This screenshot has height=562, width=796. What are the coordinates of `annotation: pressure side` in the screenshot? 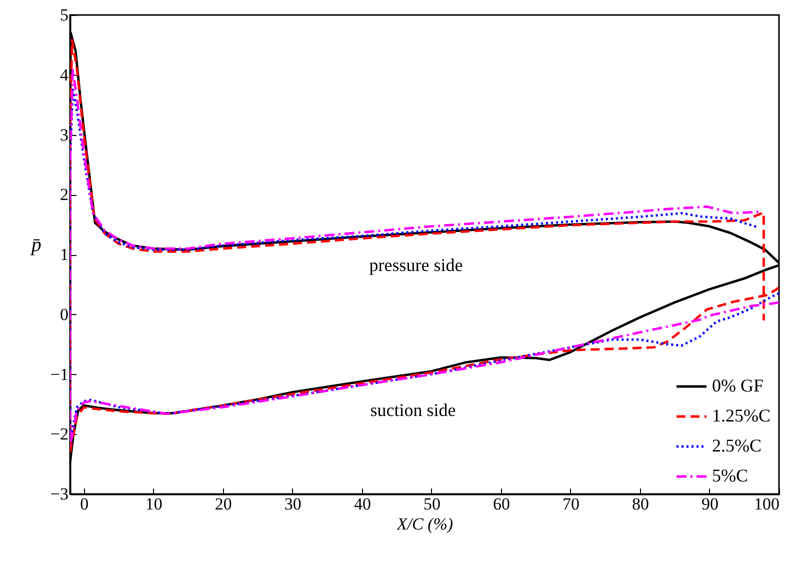 It's located at (416, 265).